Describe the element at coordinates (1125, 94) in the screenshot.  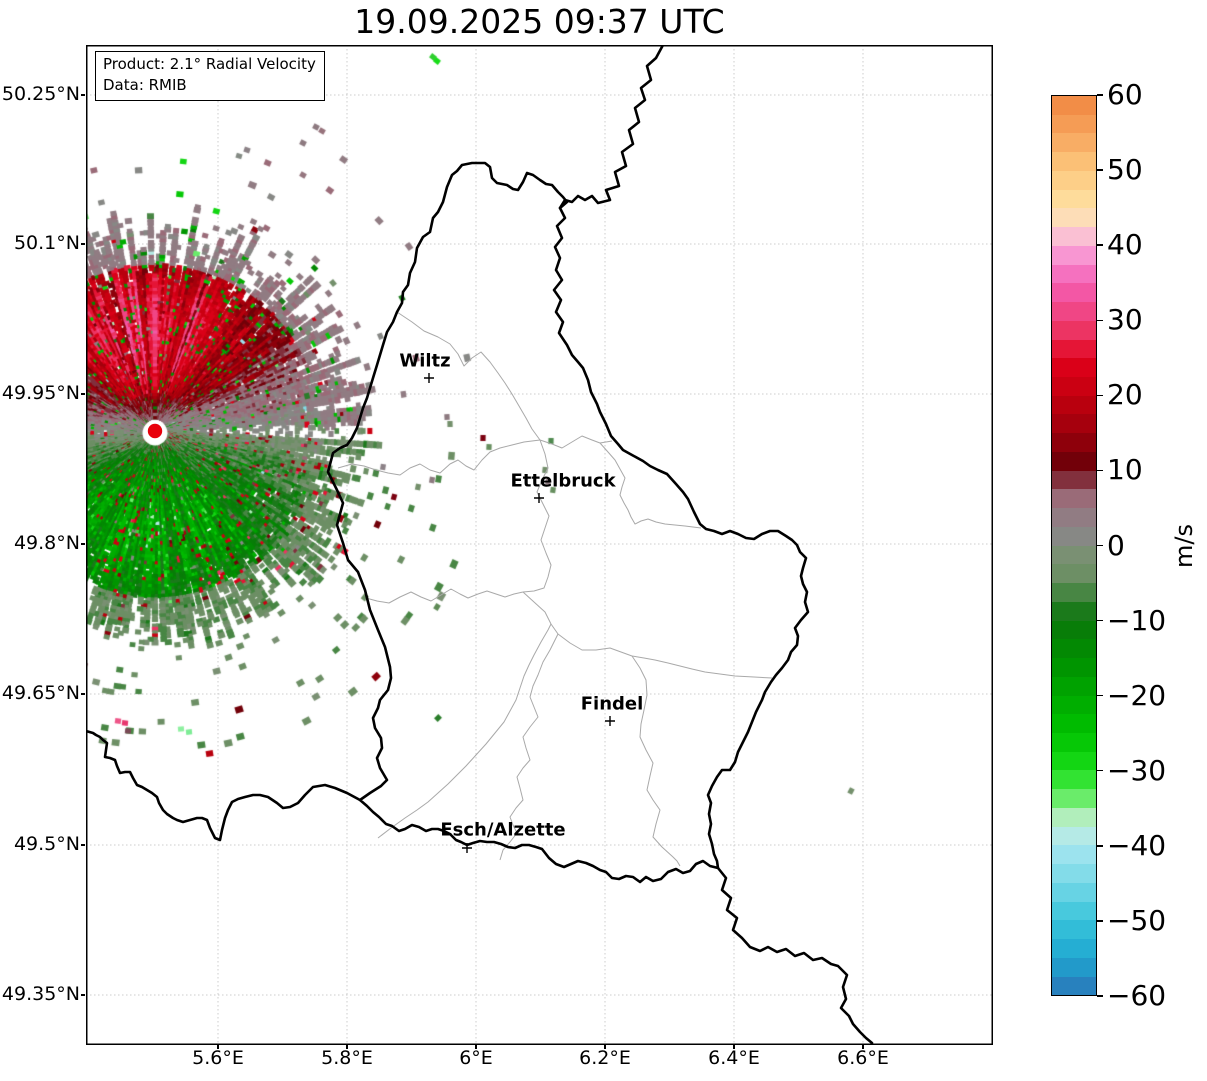
I see `colorbar-tick-label: 60` at that location.